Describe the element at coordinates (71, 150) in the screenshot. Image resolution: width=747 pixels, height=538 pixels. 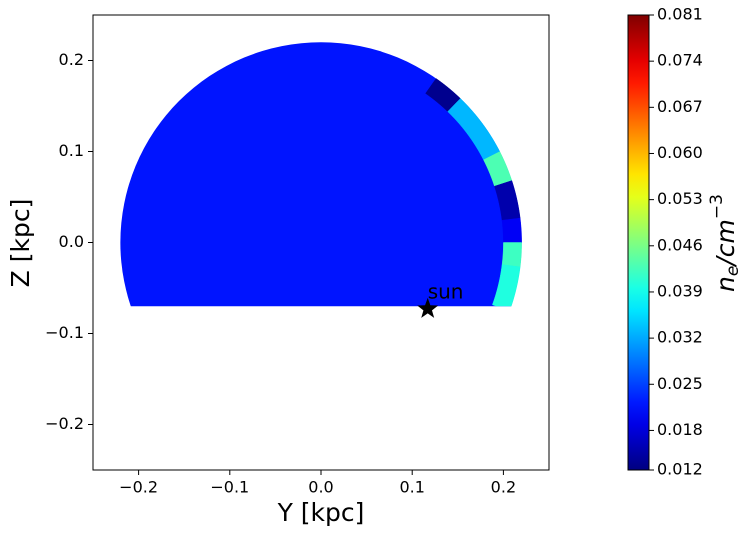
I see `y-tick-label: 0.1` at that location.